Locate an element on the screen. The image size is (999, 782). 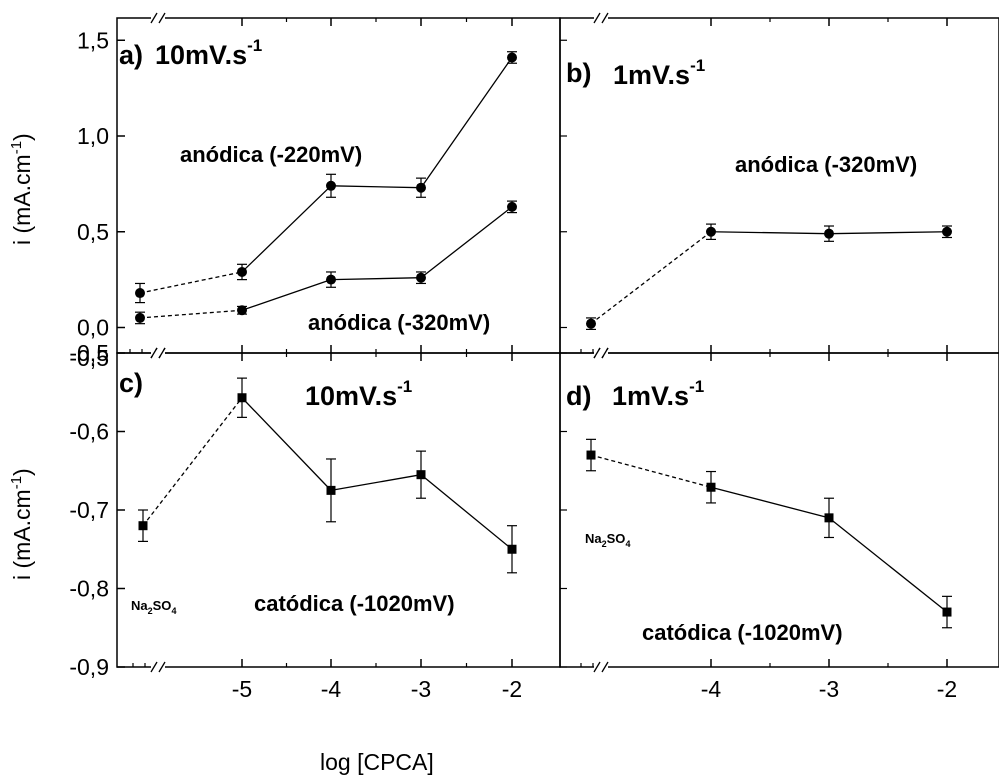
y-tick-label: -0,6 is located at coordinates (89, 432).